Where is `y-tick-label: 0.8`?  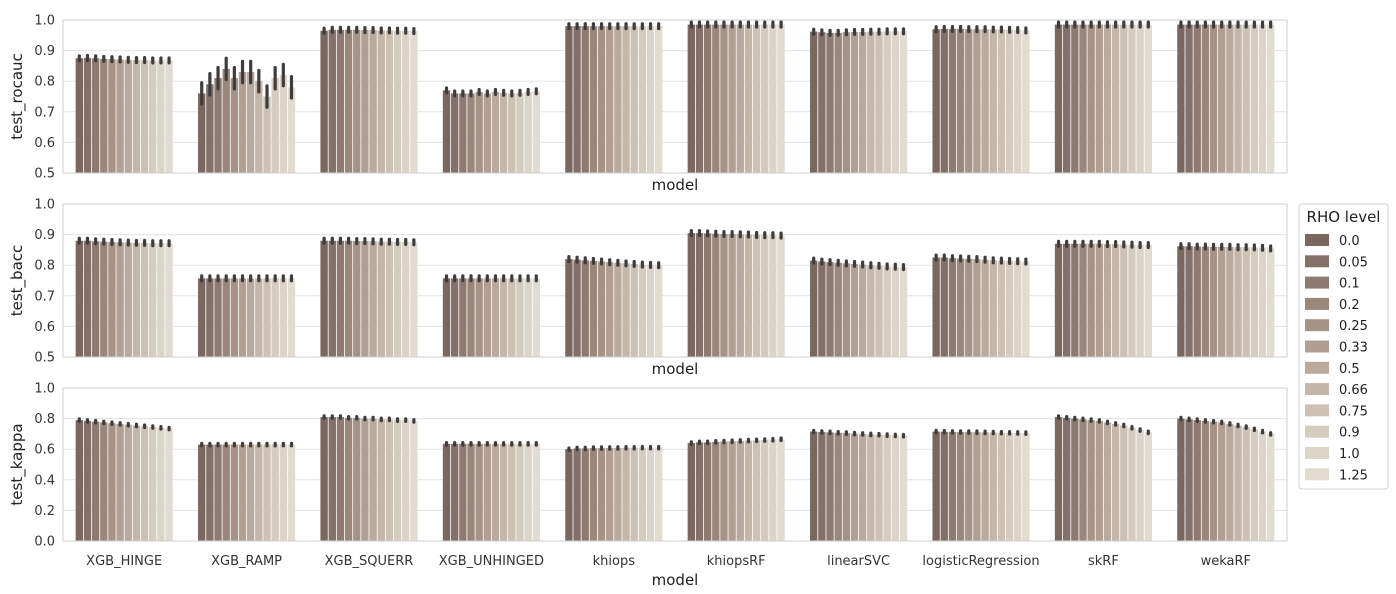 y-tick-label: 0.8 is located at coordinates (44, 82).